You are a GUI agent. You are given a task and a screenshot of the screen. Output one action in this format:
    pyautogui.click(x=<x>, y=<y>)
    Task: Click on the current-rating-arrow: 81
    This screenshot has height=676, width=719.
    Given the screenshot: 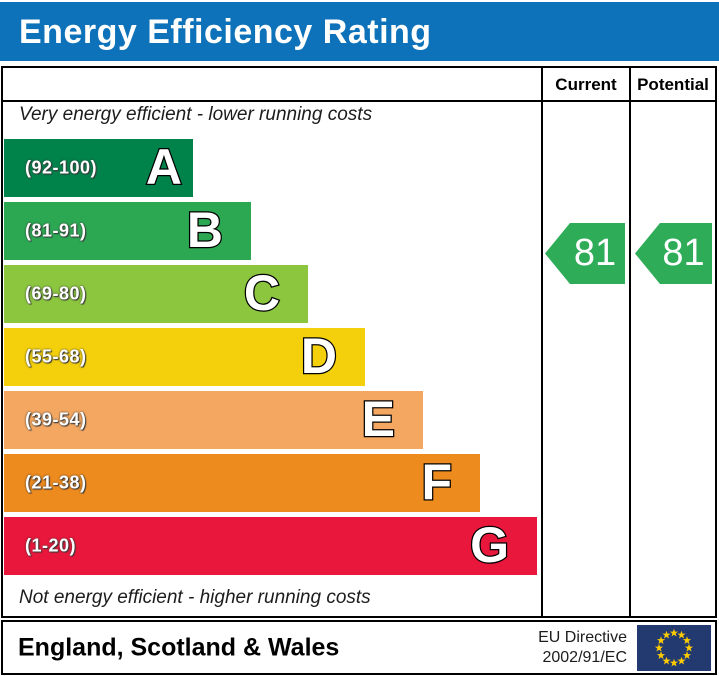 What is the action you would take?
    pyautogui.click(x=585, y=253)
    